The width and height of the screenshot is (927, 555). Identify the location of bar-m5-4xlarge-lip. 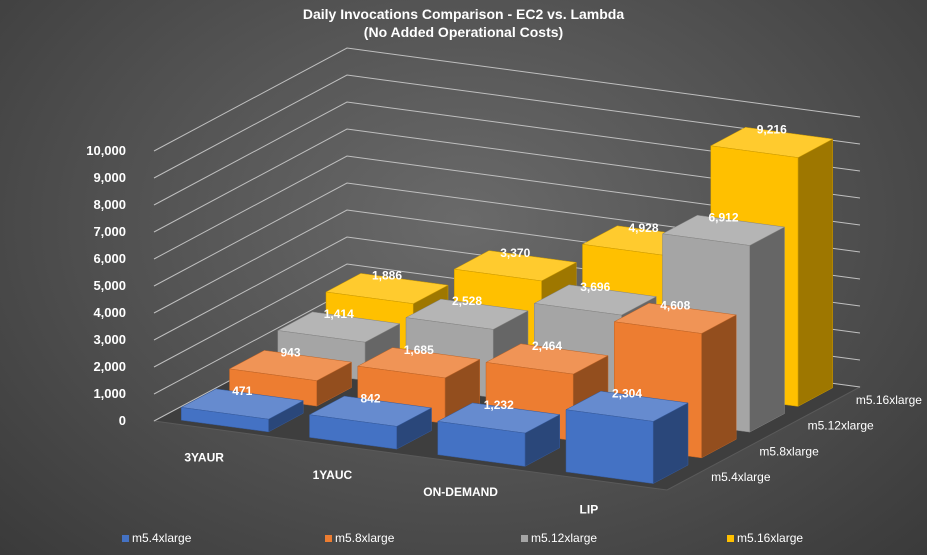
(627, 437).